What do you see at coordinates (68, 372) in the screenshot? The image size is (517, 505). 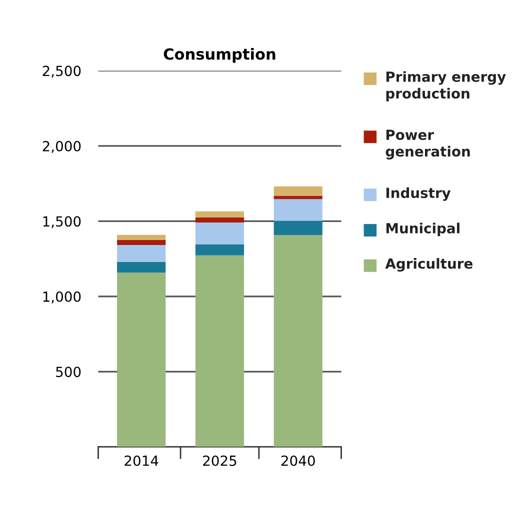 I see `y-tick-label: 500` at bounding box center [68, 372].